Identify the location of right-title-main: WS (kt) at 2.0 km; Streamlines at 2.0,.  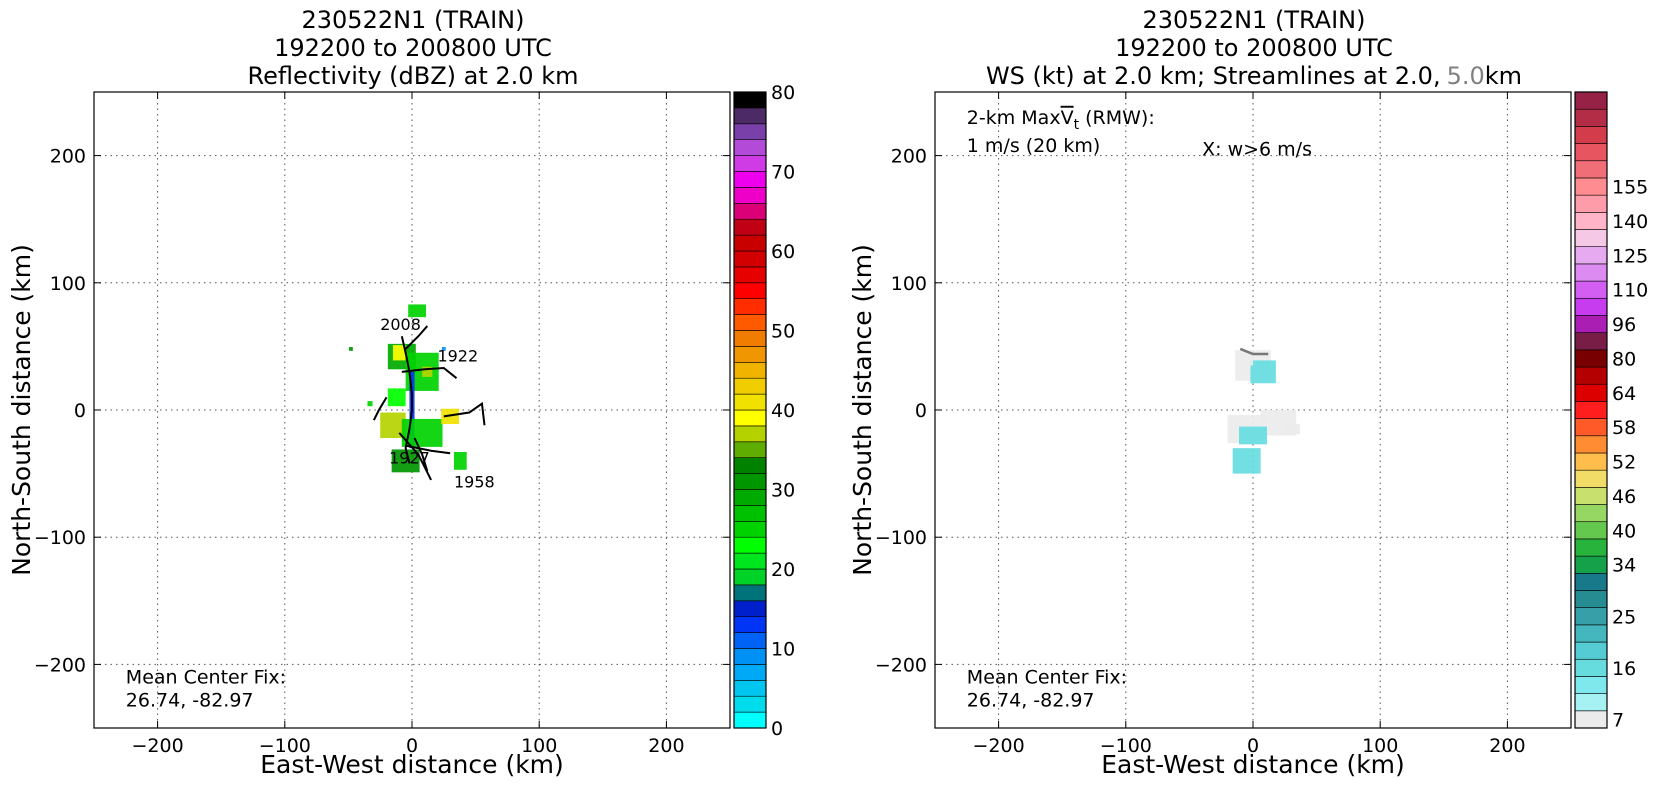
(1213, 76).